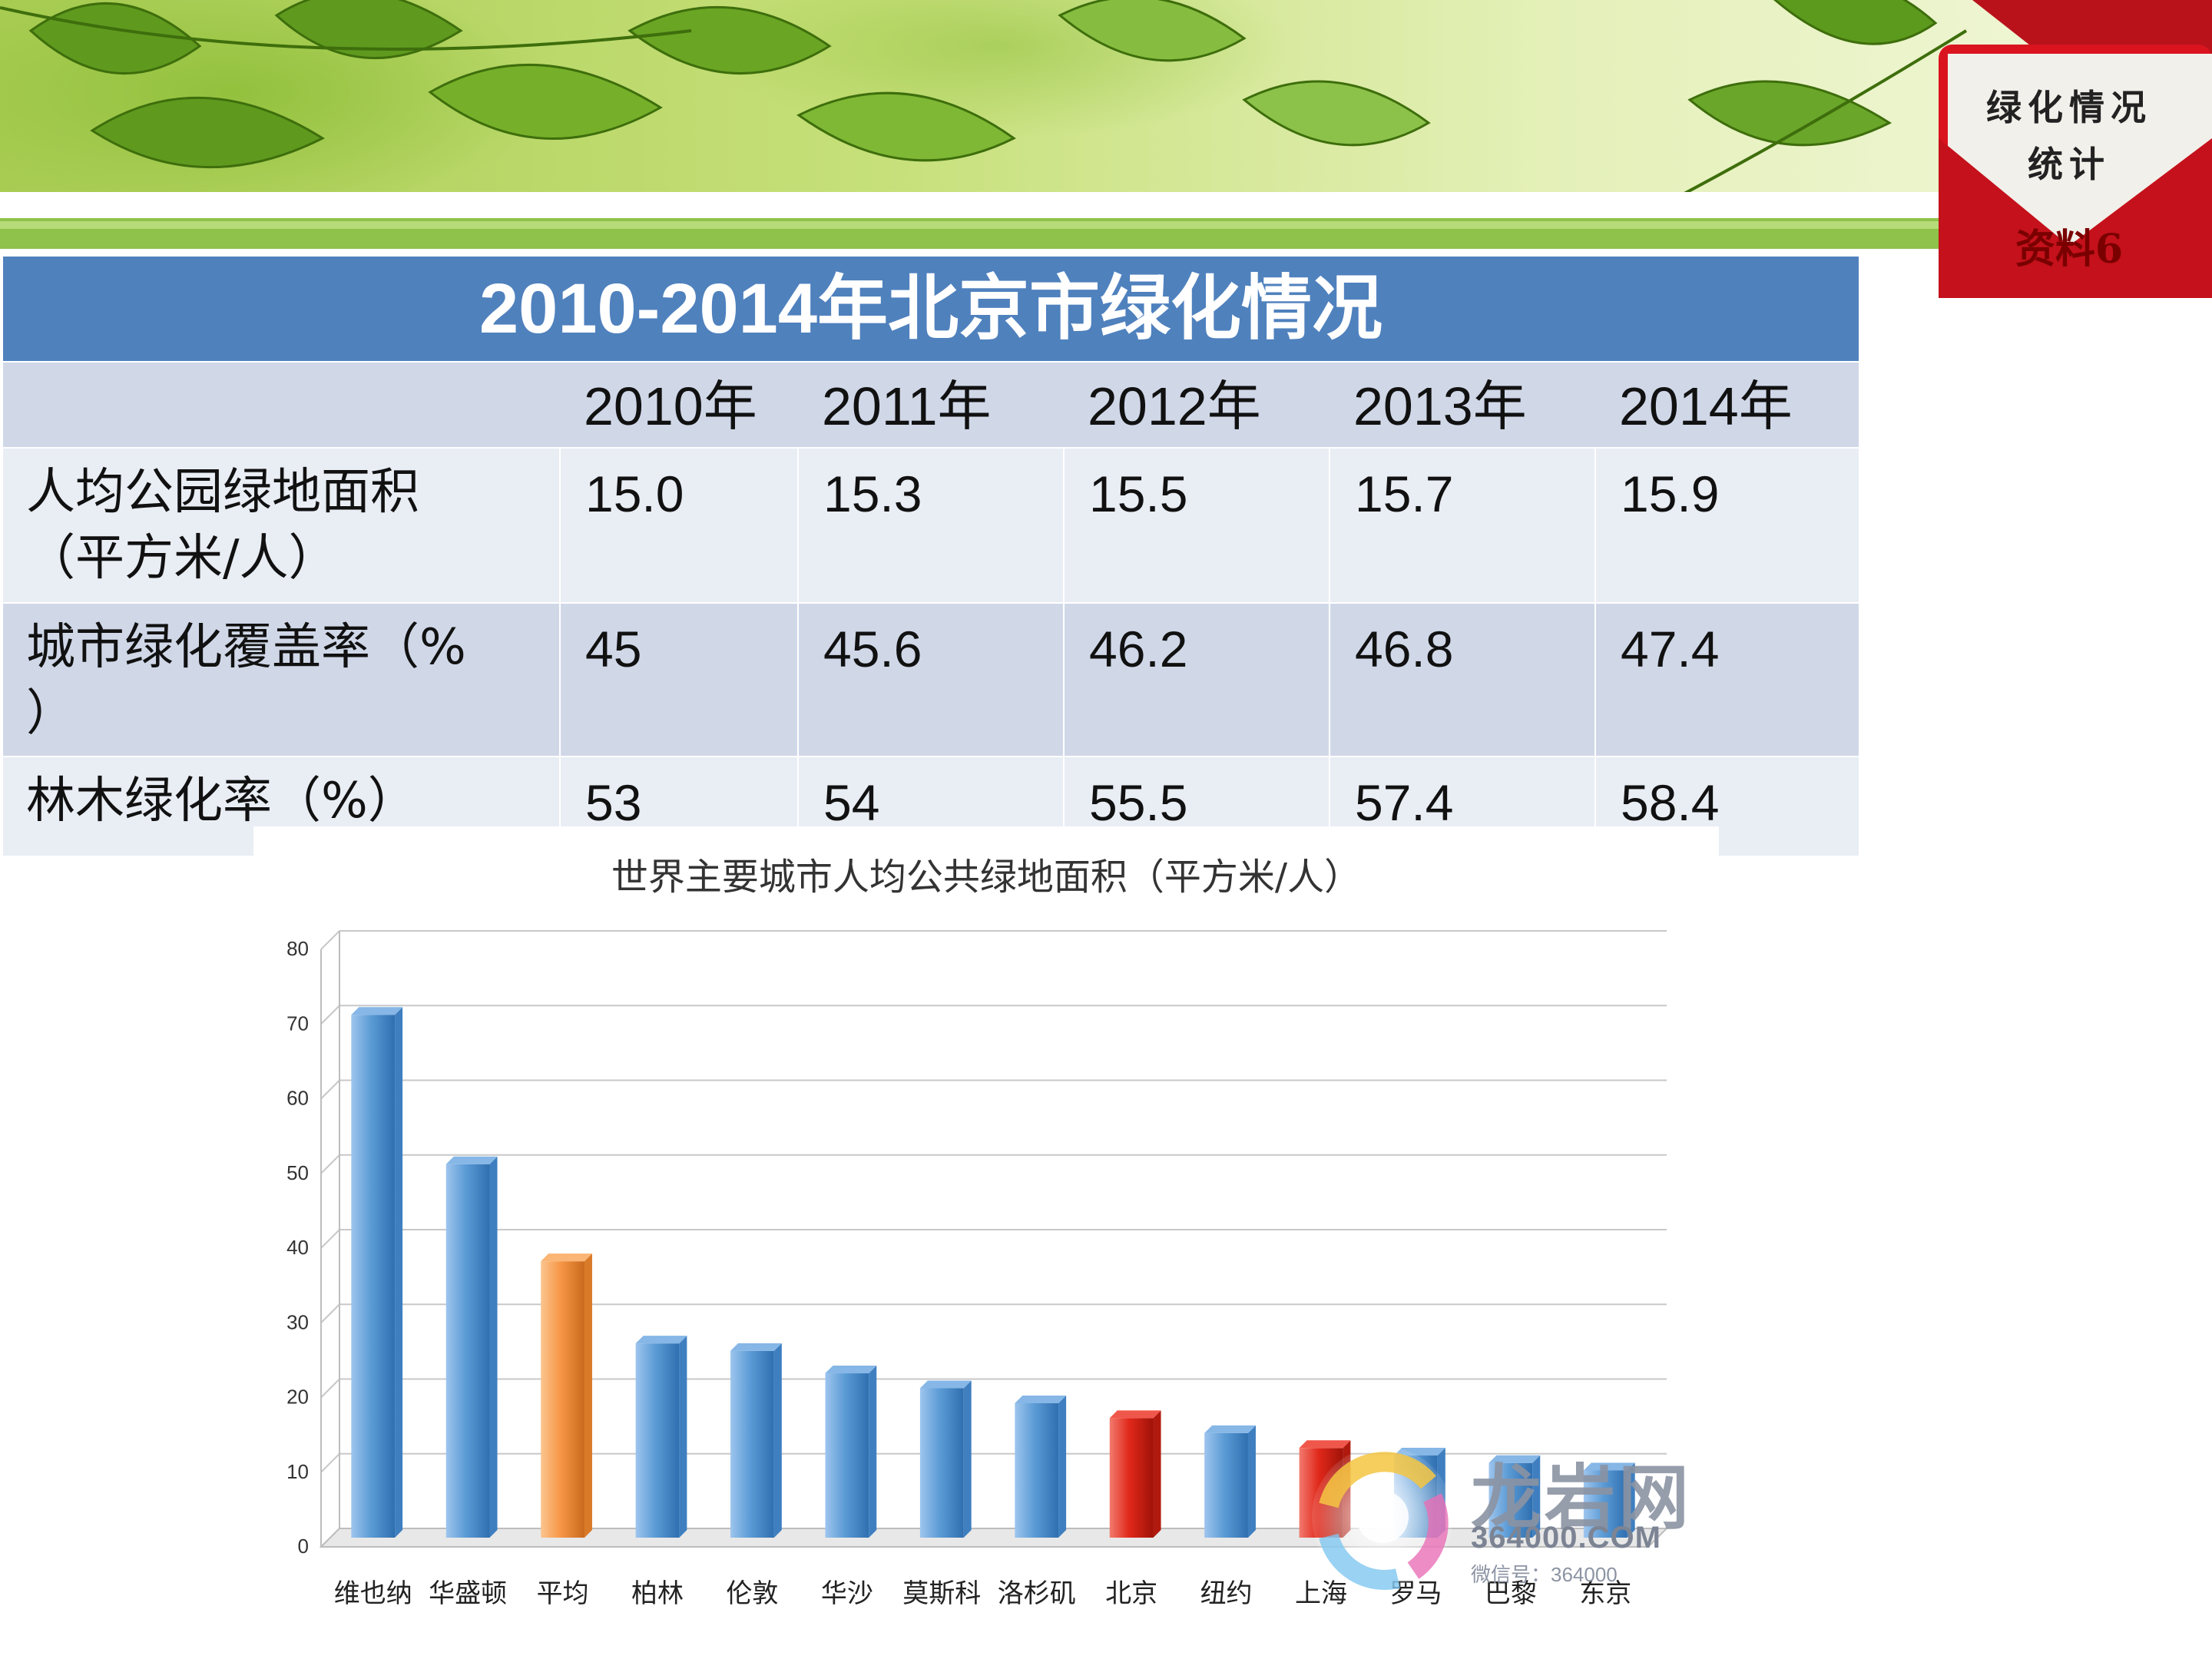 This screenshot has width=2212, height=1659. I want to click on x-tick-label: 洛杉矶, so click(1037, 1594).